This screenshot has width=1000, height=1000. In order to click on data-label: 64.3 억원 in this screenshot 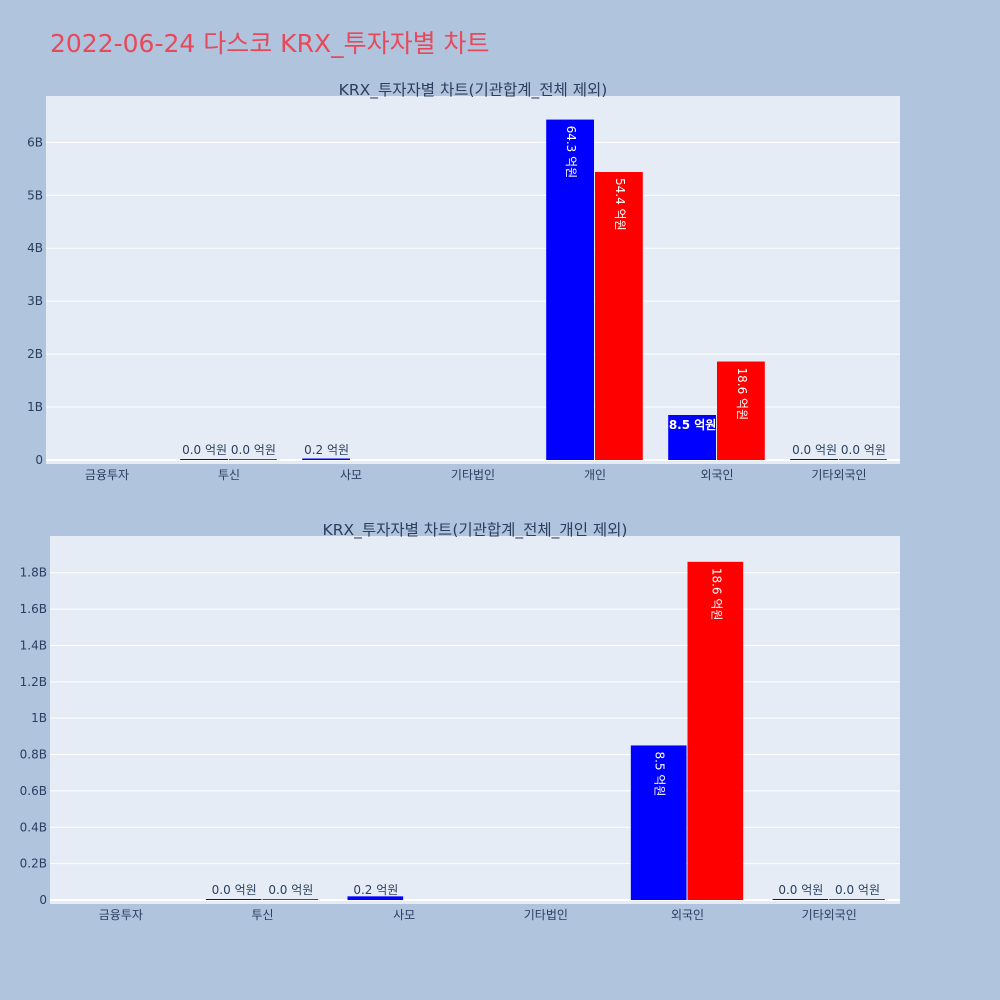, I will do `click(571, 152)`.